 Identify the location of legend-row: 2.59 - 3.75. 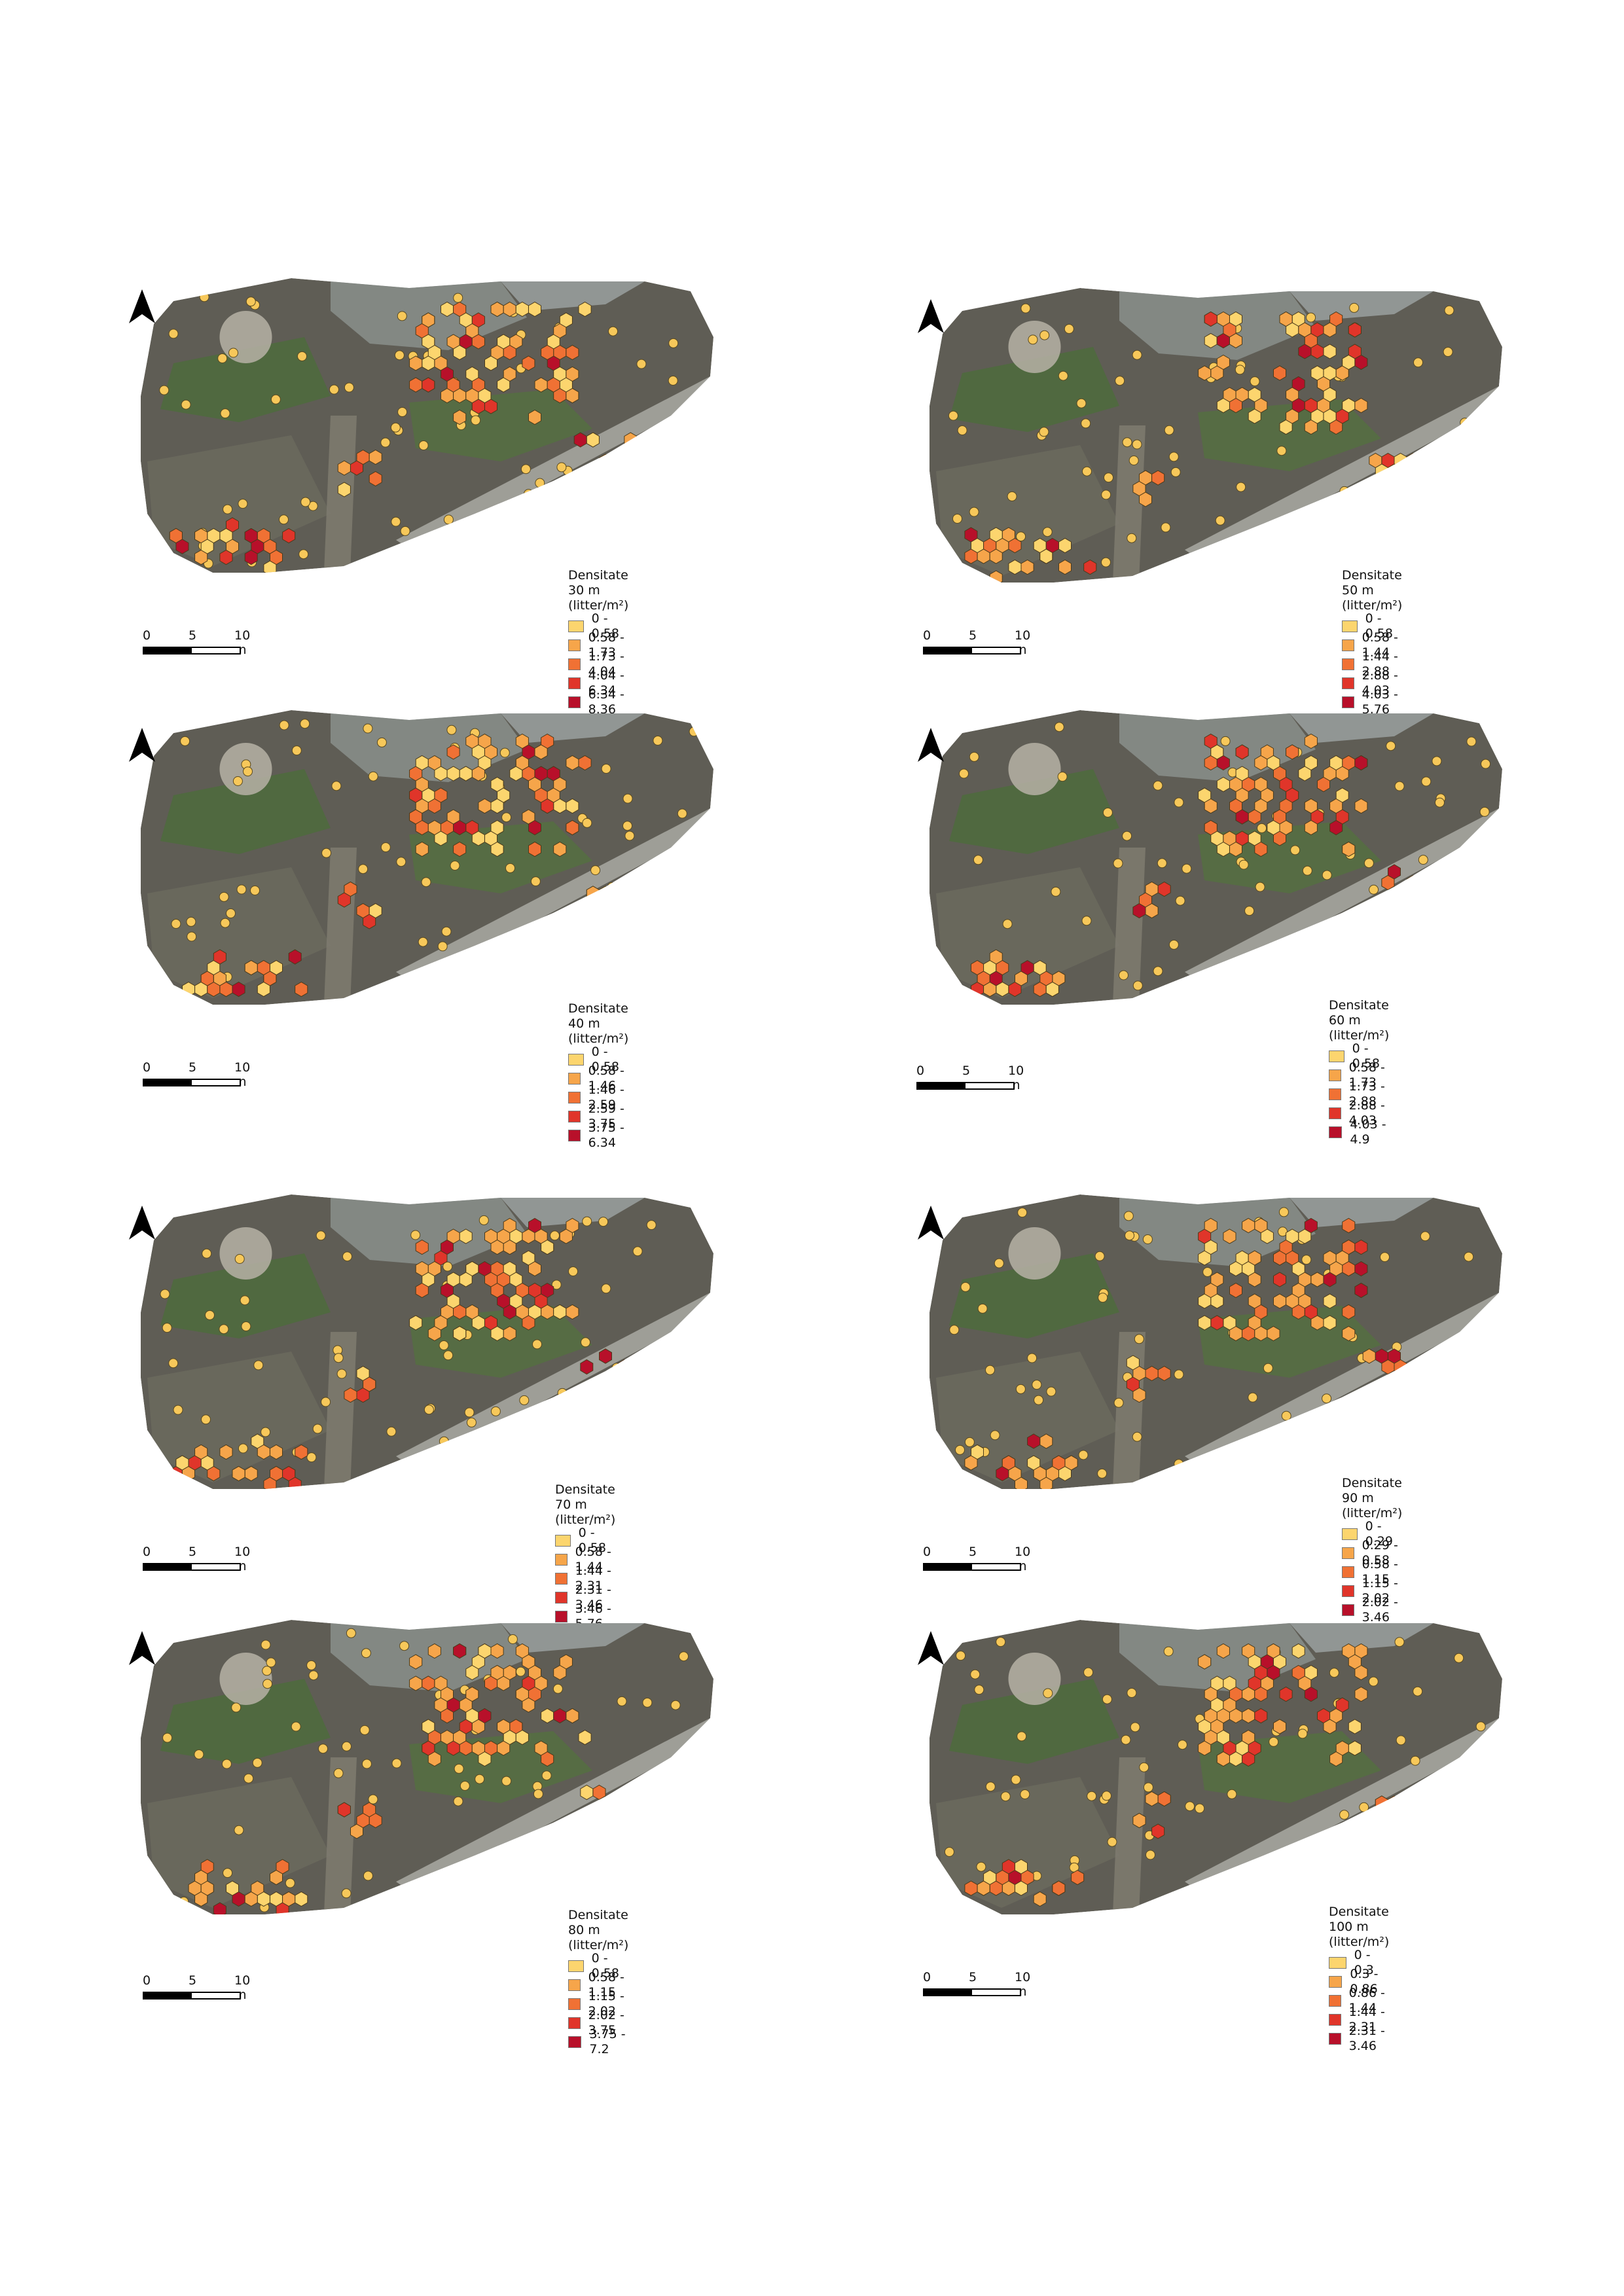
(598, 1116).